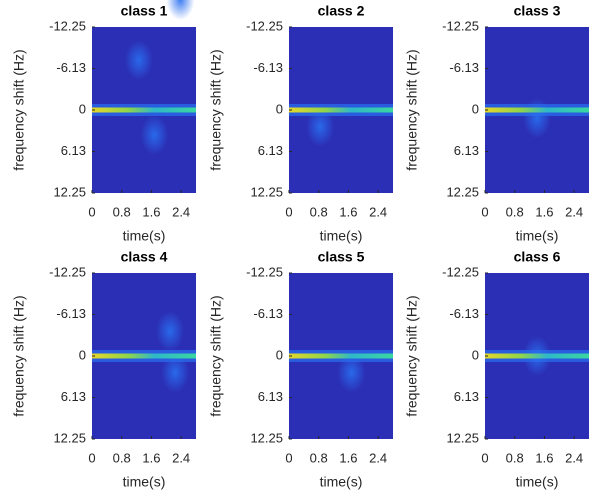 This screenshot has height=497, width=602. What do you see at coordinates (537, 257) in the screenshot?
I see `subplot-title: class 6` at bounding box center [537, 257].